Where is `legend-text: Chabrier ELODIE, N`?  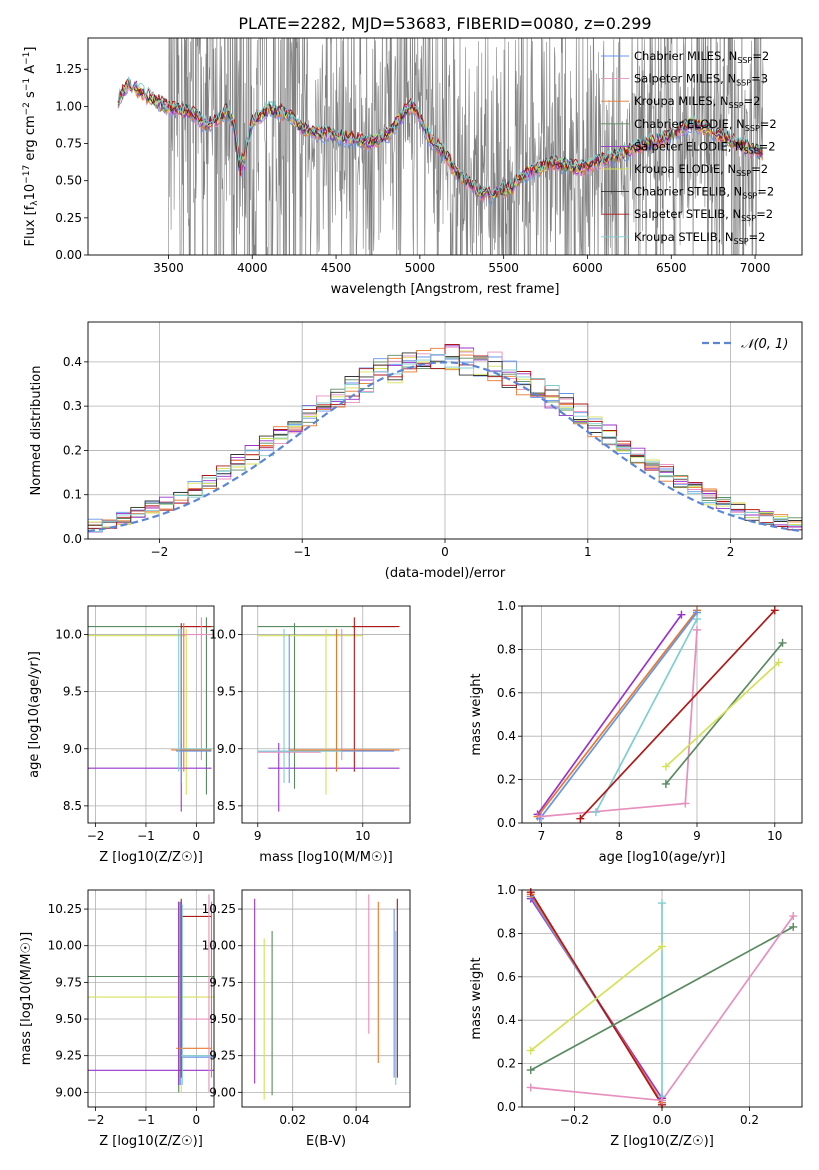
legend-text: Chabrier ELODIE, N is located at coordinates (689, 124).